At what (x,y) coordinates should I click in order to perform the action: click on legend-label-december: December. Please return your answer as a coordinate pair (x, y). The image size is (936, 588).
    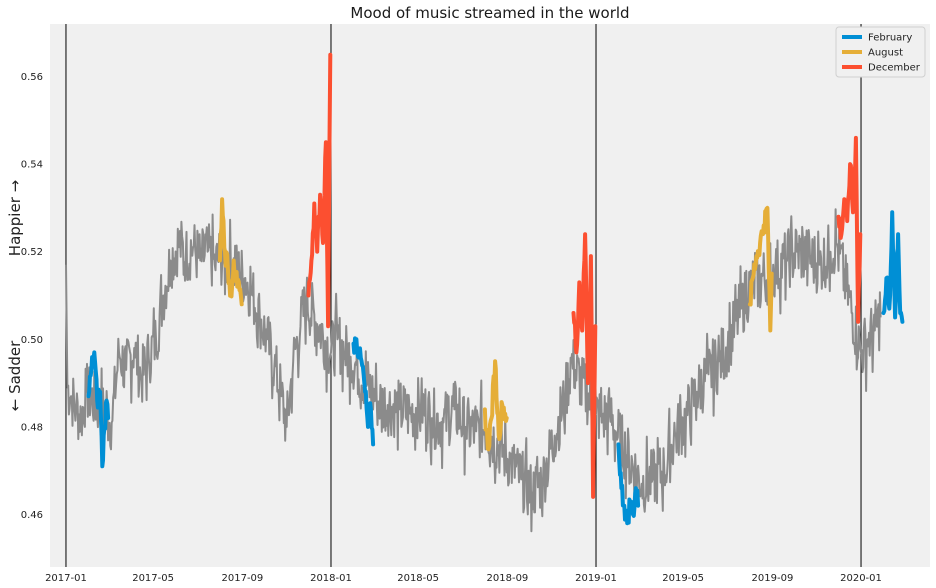
    Looking at the image, I should click on (894, 68).